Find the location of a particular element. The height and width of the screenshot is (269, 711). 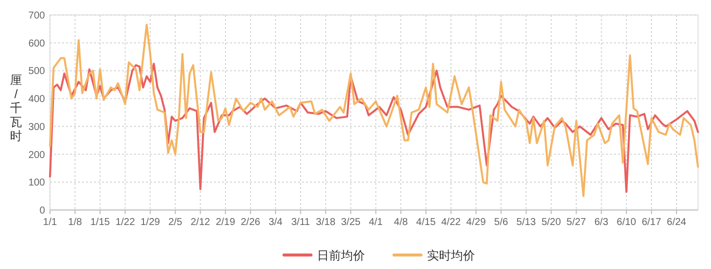

x-tick-label: 1/29 is located at coordinates (150, 222).